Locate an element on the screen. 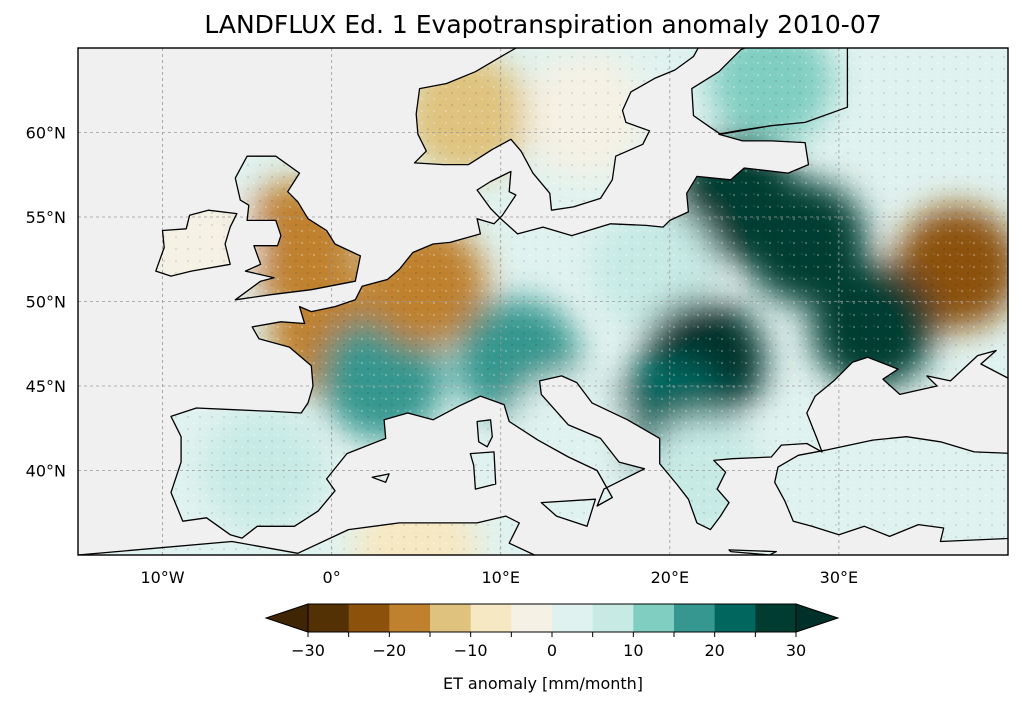 Image resolution: width=1022 pixels, height=710 pixels. latitude-ticks: 60°N 55°N 50°N 45°N 40°N is located at coordinates (46, 302).